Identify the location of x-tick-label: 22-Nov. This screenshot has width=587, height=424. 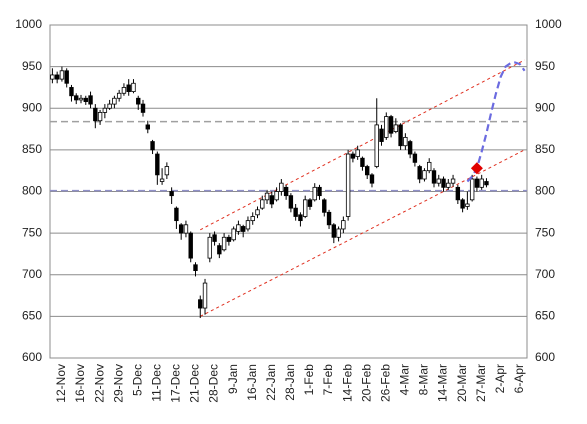
(99, 383).